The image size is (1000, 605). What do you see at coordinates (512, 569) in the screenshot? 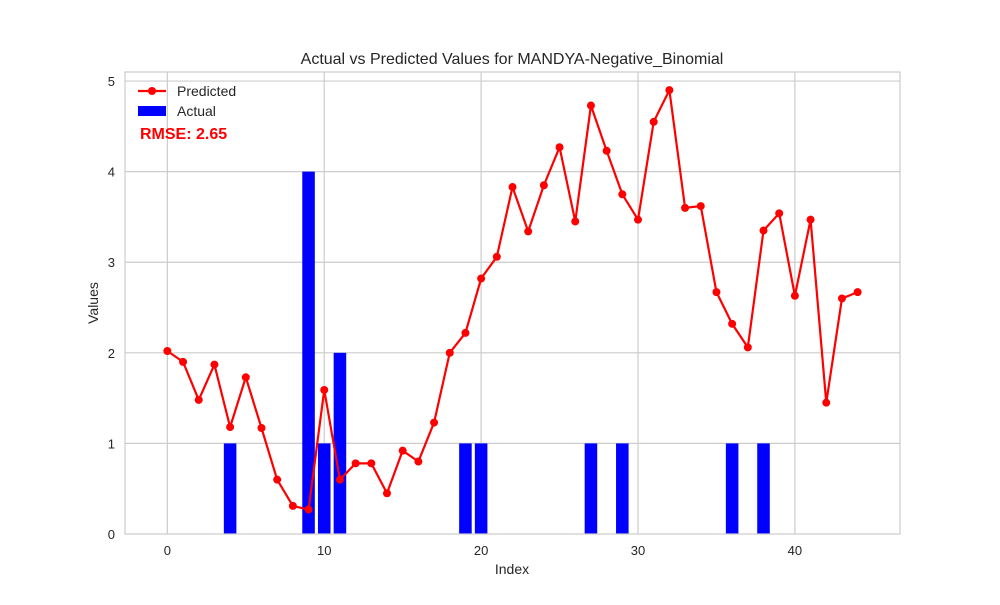
I see `x-axis-label: Index` at bounding box center [512, 569].